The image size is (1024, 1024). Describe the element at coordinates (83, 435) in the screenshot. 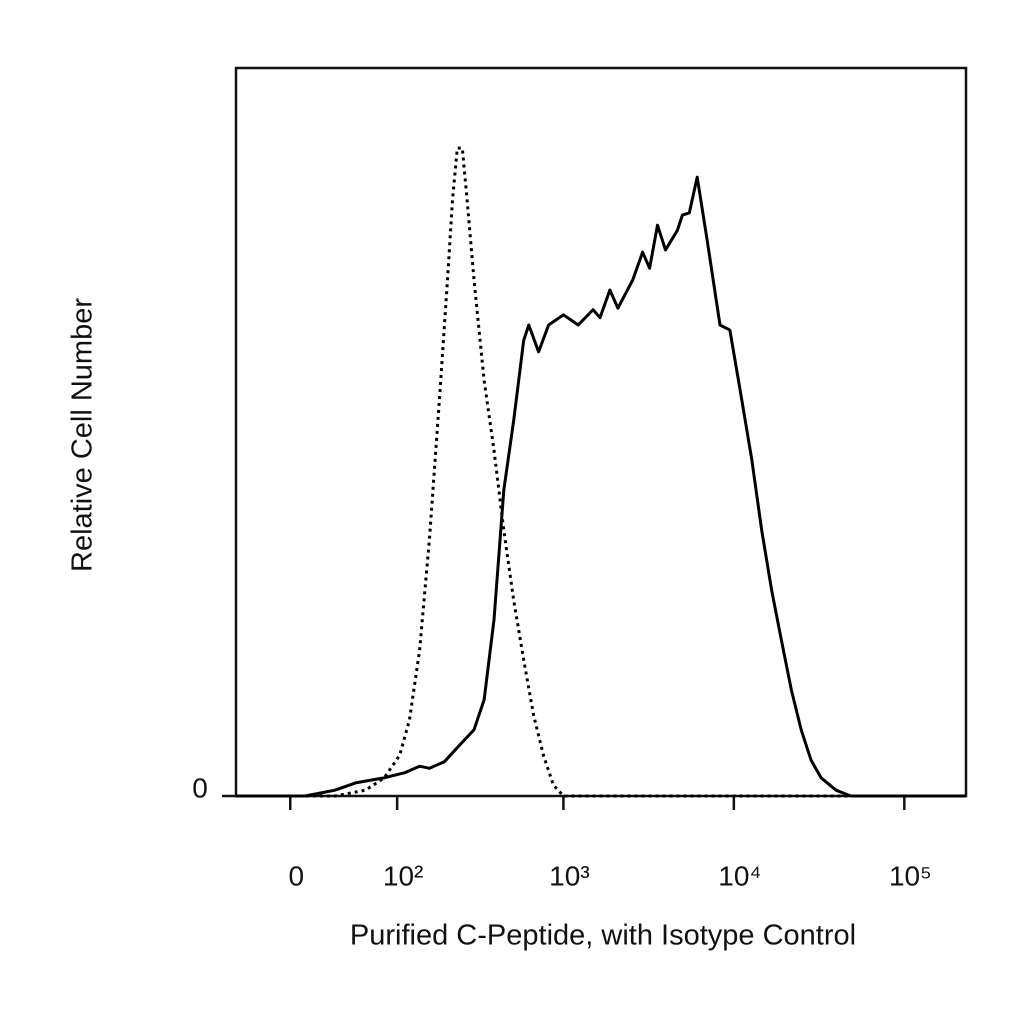

I see `y-axis-label: Relative Cell Number` at that location.